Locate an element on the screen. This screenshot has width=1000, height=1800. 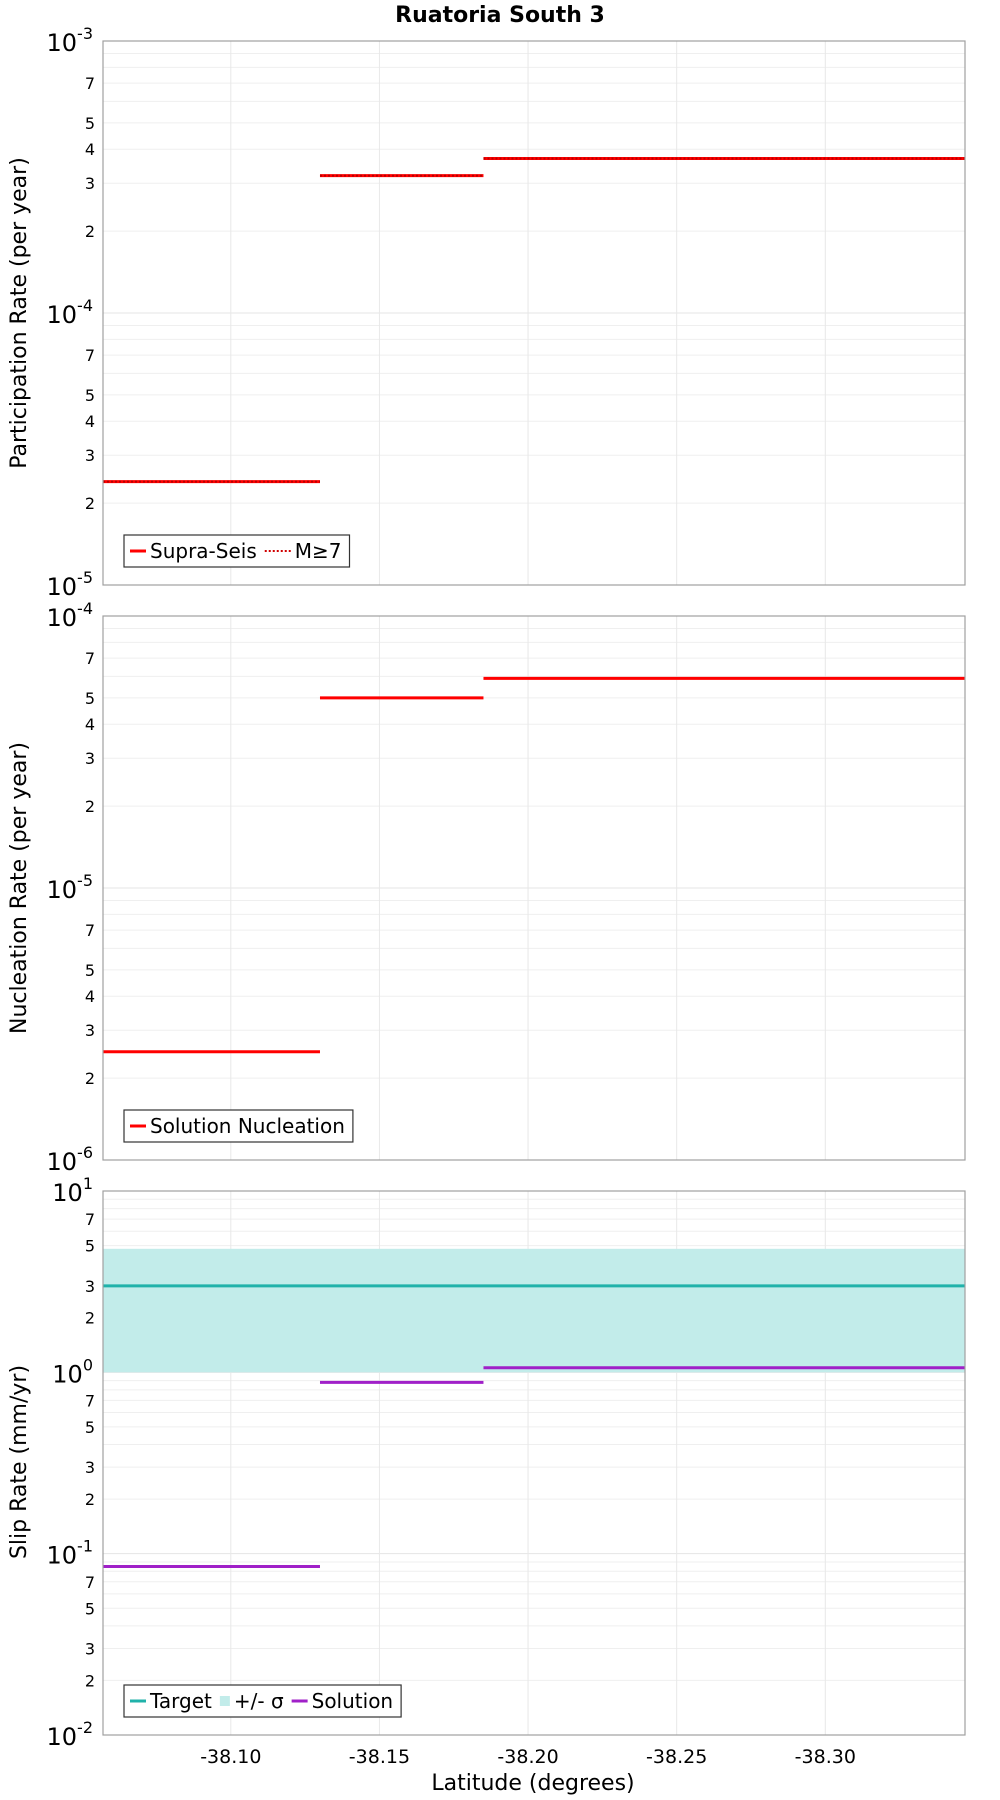
x-tick-label: -38.10 is located at coordinates (230, 1757).